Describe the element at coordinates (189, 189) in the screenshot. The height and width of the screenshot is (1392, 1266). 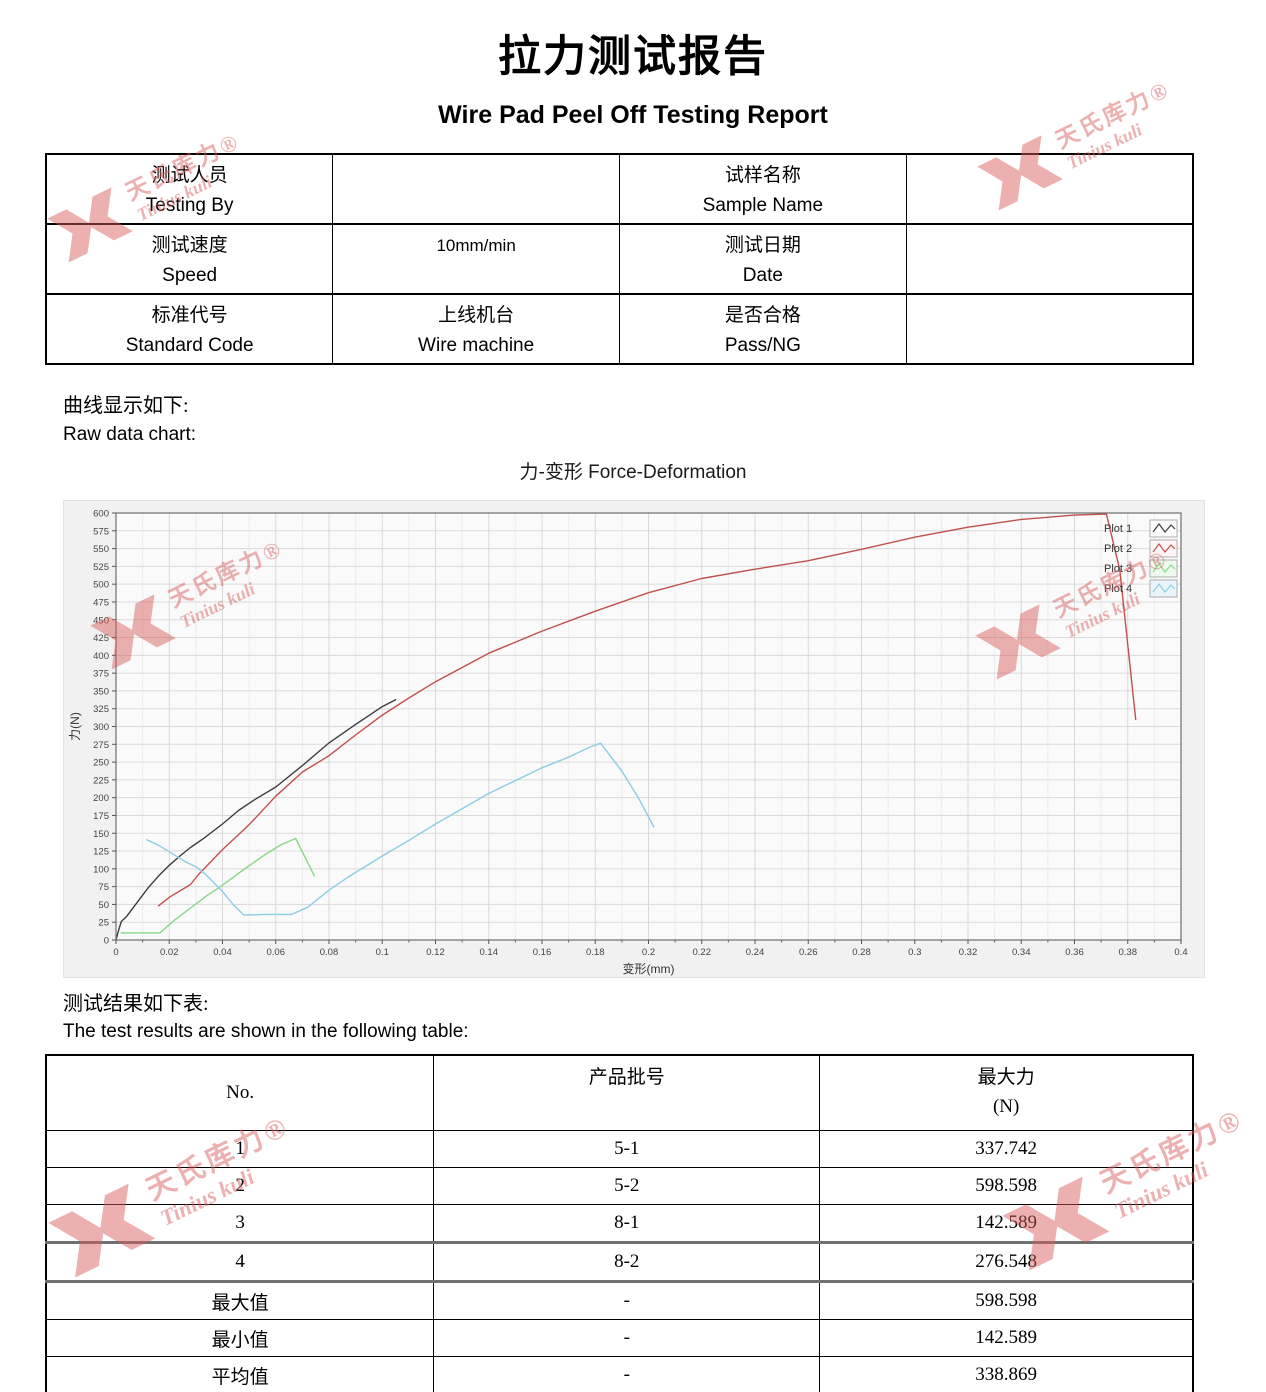
I see `label-testing-by: 测试人员 Testing By` at that location.